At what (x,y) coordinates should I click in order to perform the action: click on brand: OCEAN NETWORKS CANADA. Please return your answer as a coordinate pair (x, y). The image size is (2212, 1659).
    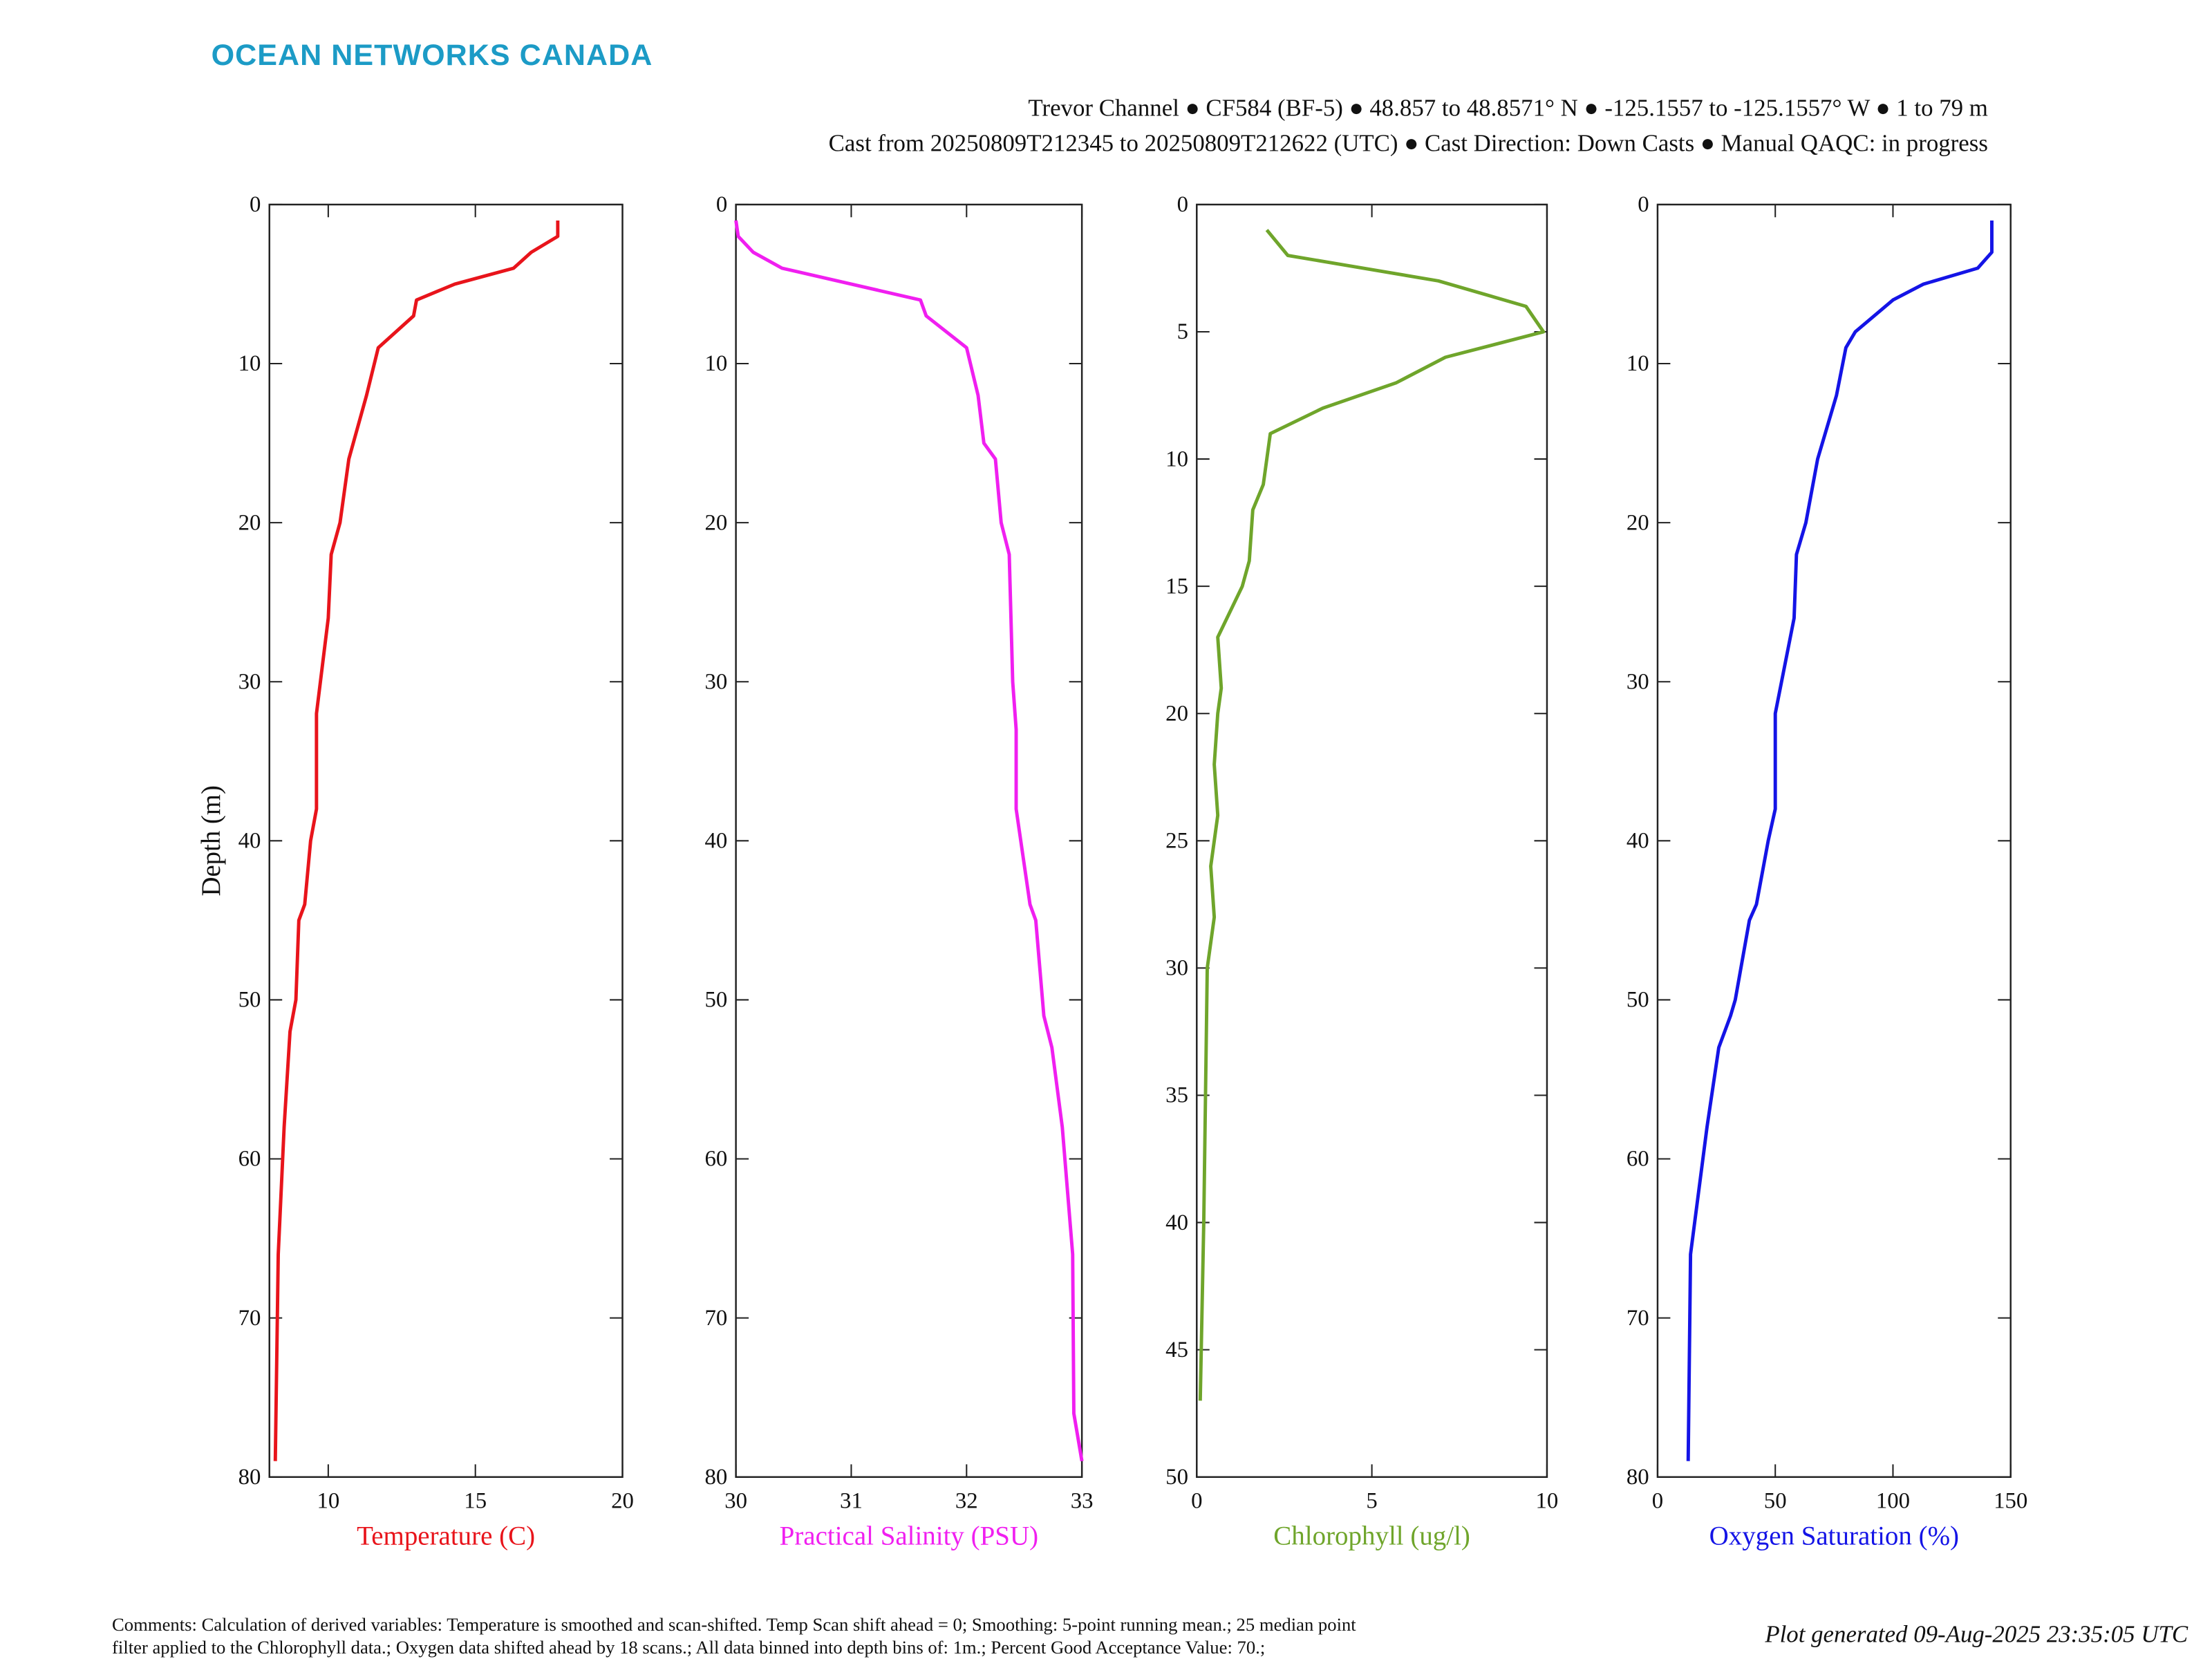
    Looking at the image, I should click on (433, 55).